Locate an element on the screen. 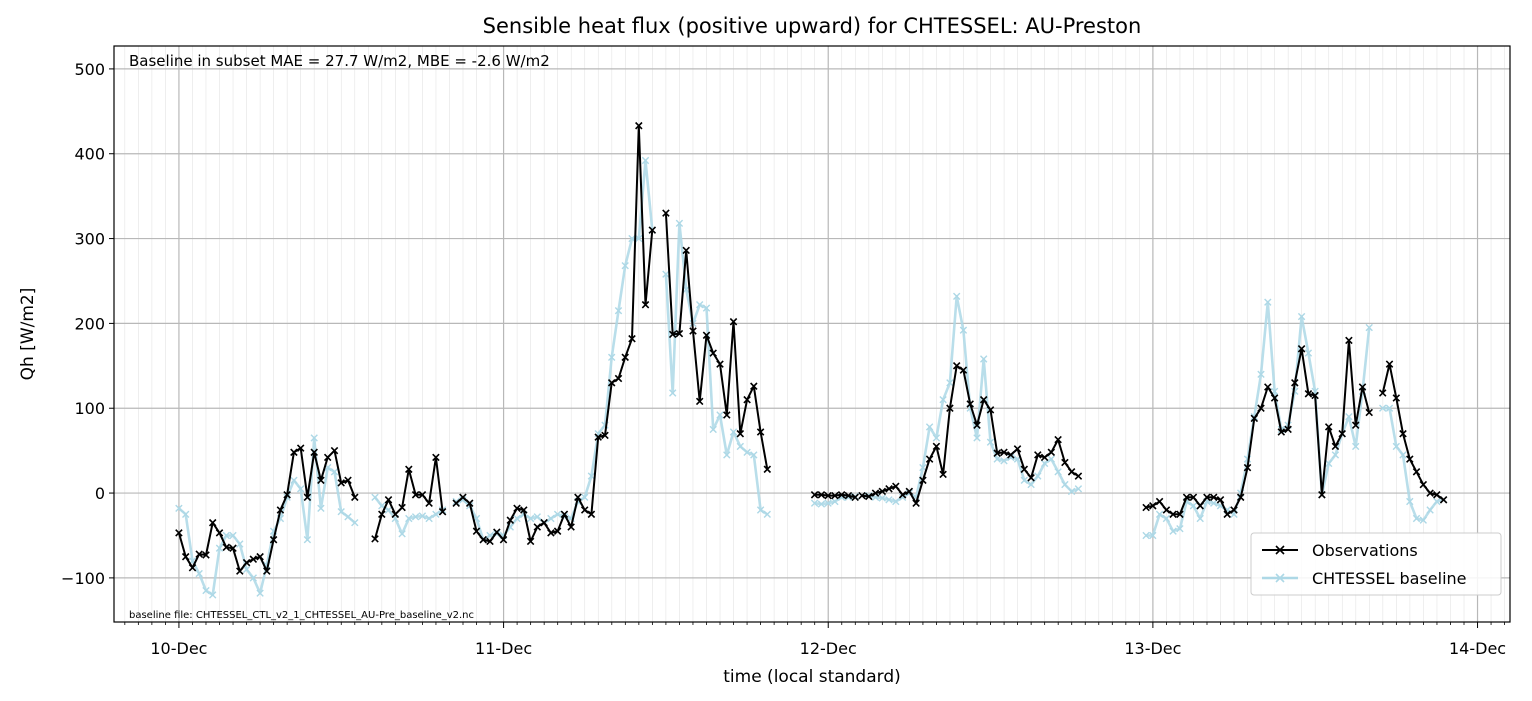 Image resolution: width=1532 pixels, height=701 pixels. series-line-observations is located at coordinates (1413, 432).